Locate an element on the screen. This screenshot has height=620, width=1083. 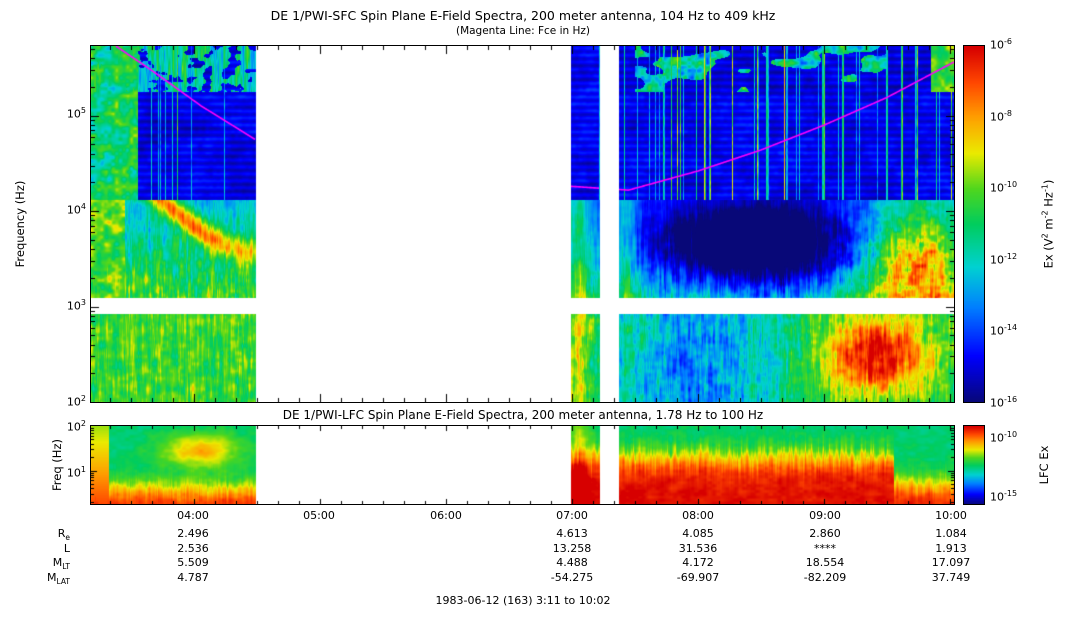
sfc-colorbar-tick-label: 10⁻⁸ is located at coordinates (1001, 116).